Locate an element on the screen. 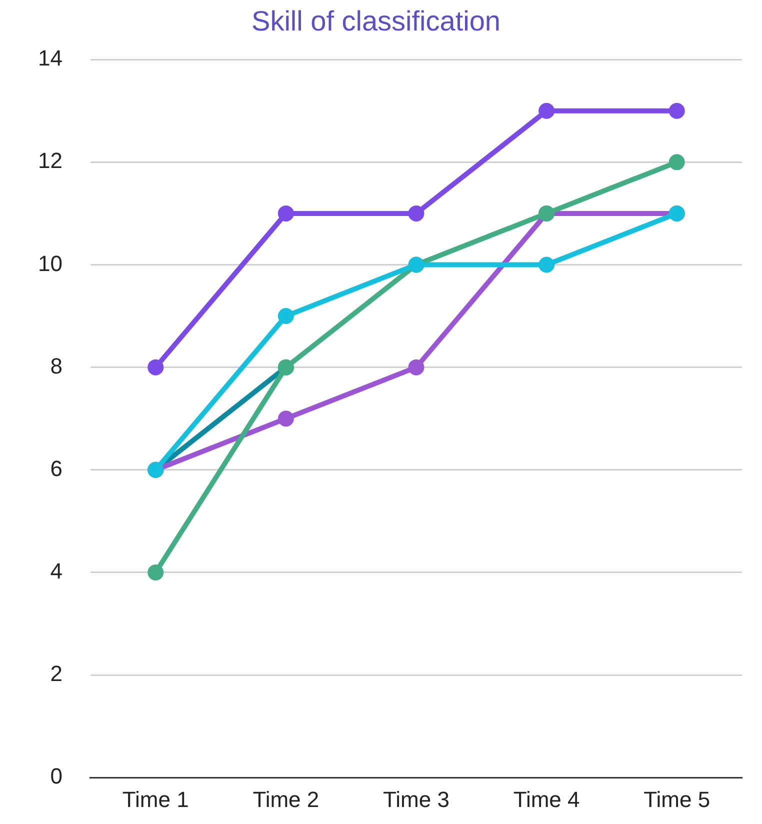  y-tick-label: 0 is located at coordinates (56, 776).